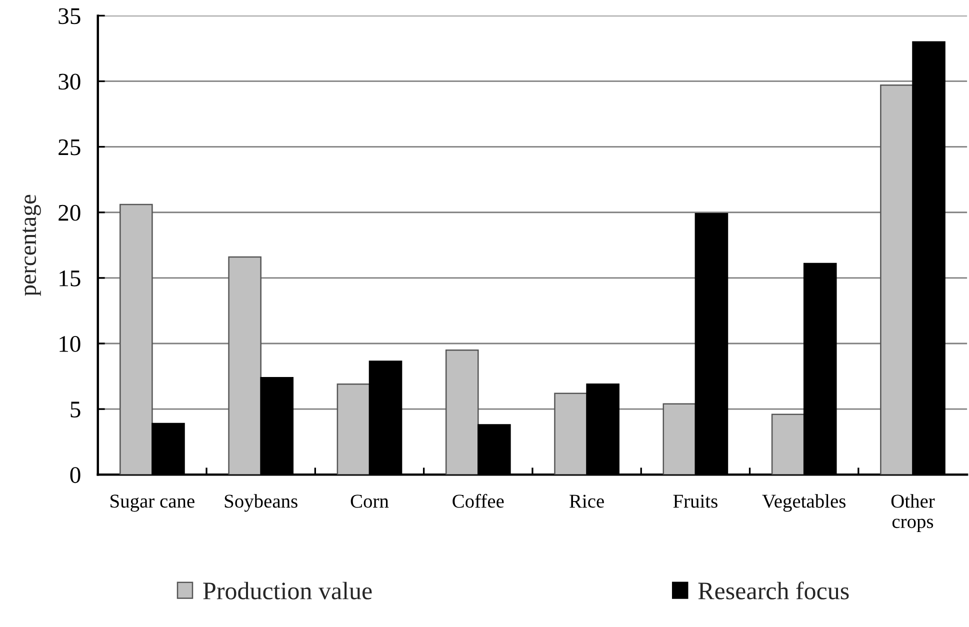 This screenshot has height=627, width=969. I want to click on y-tick-label: 10, so click(70, 344).